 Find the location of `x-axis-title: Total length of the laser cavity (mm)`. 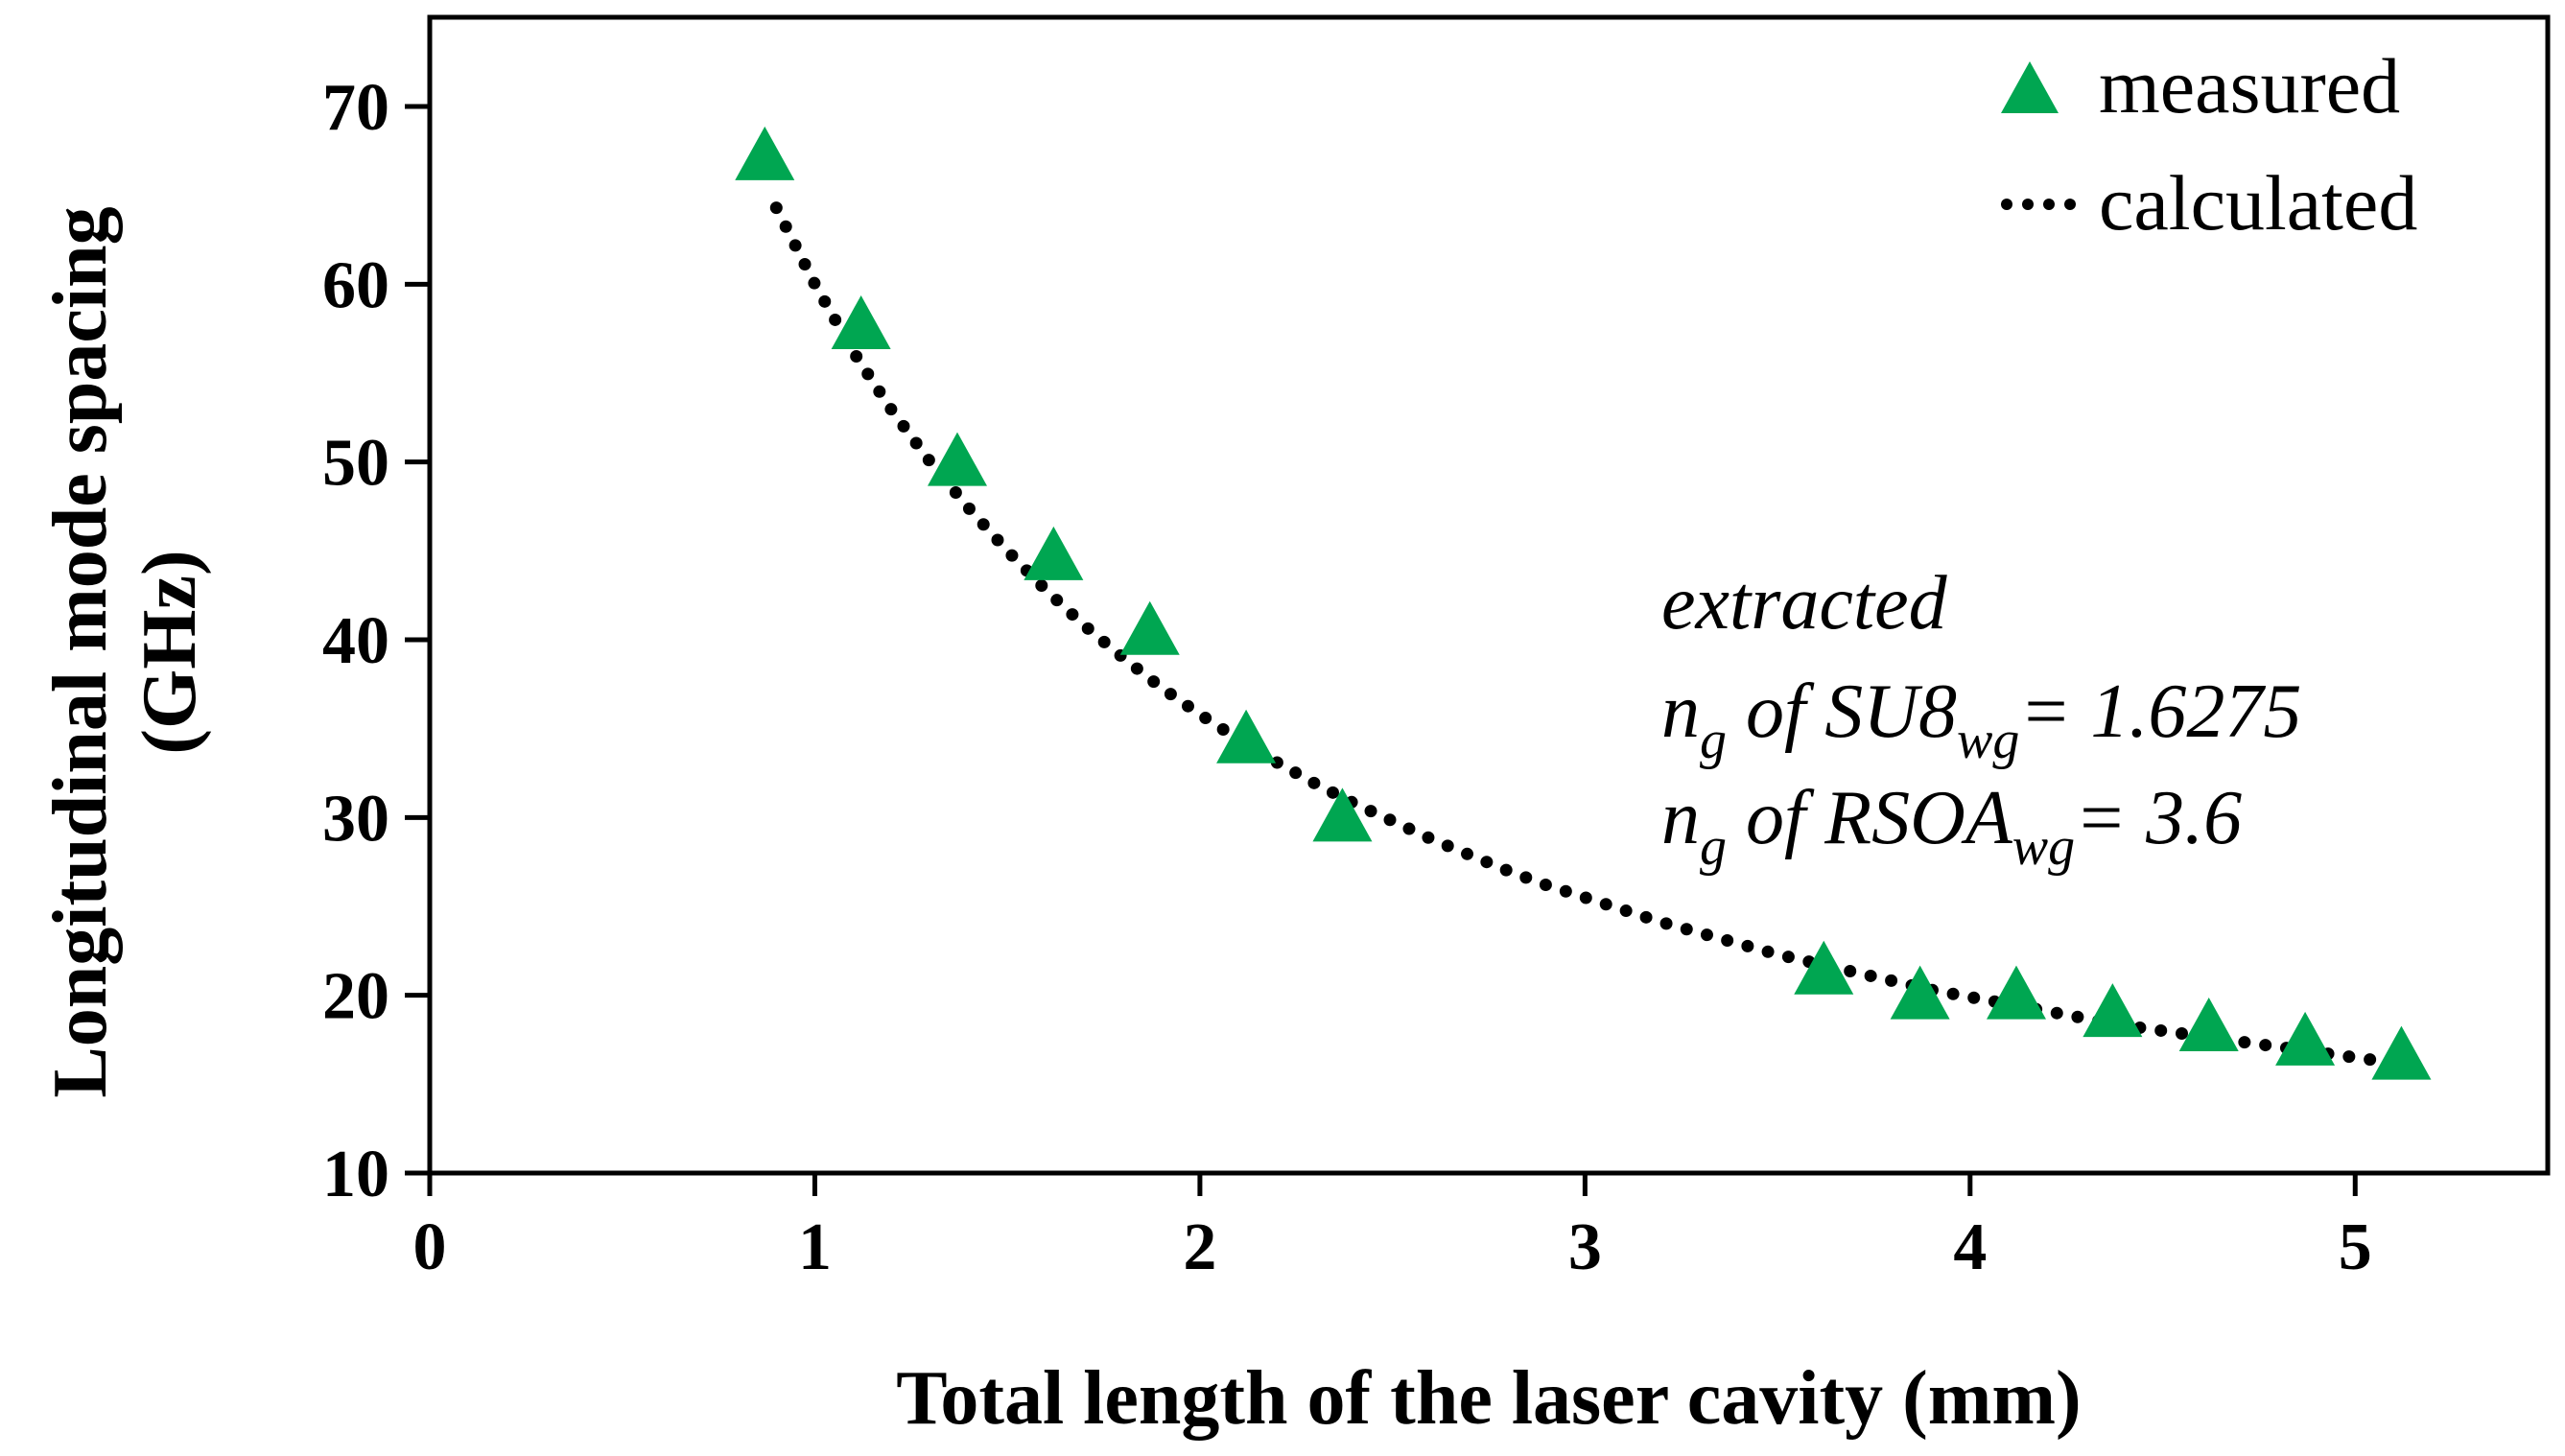

x-axis-title: Total length of the laser cavity (mm) is located at coordinates (1488, 1399).